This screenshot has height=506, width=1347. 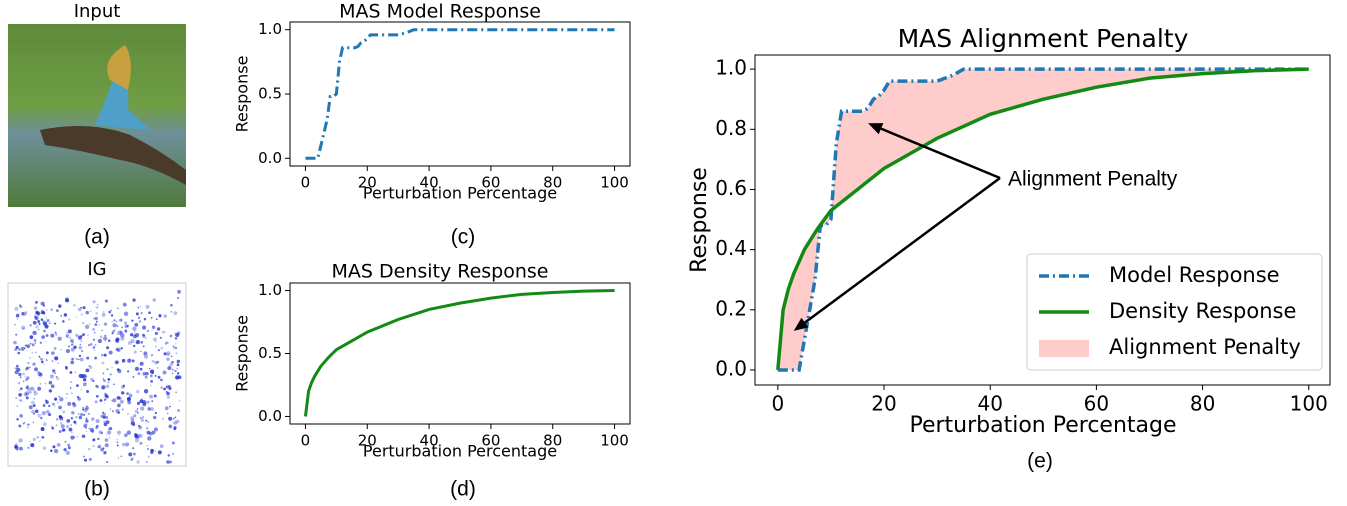 What do you see at coordinates (731, 188) in the screenshot?
I see `y-tick-label: 0.6` at bounding box center [731, 188].